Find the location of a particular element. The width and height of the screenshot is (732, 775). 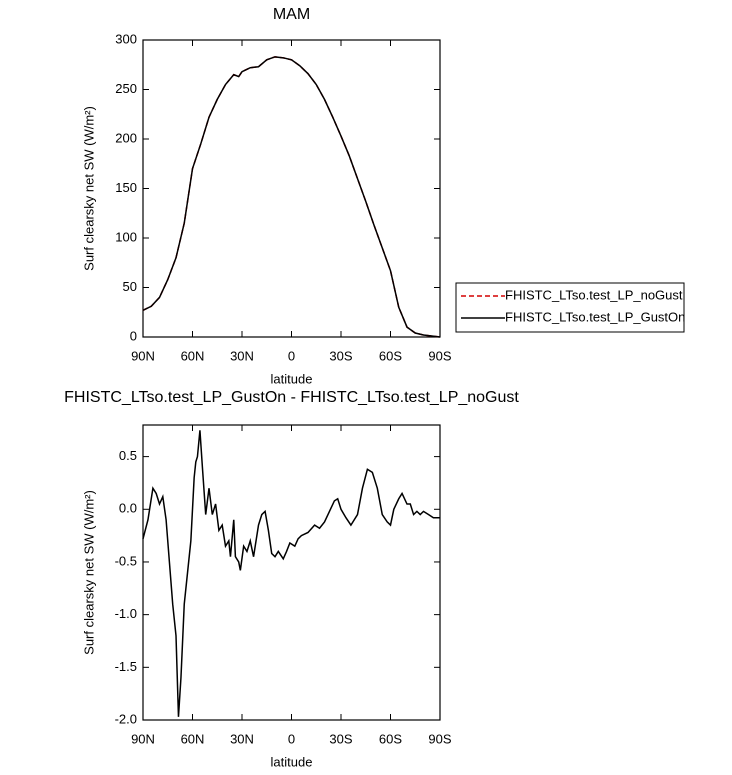

chart-title: MAM is located at coordinates (291, 14).